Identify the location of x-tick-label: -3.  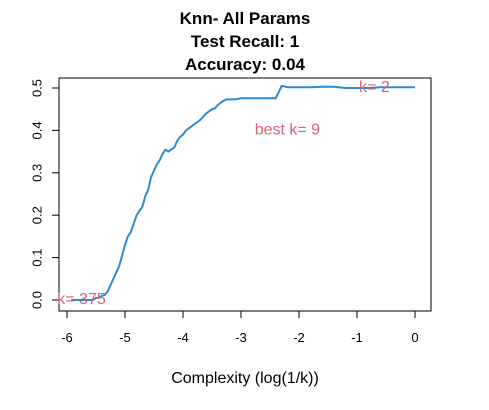
(241, 337).